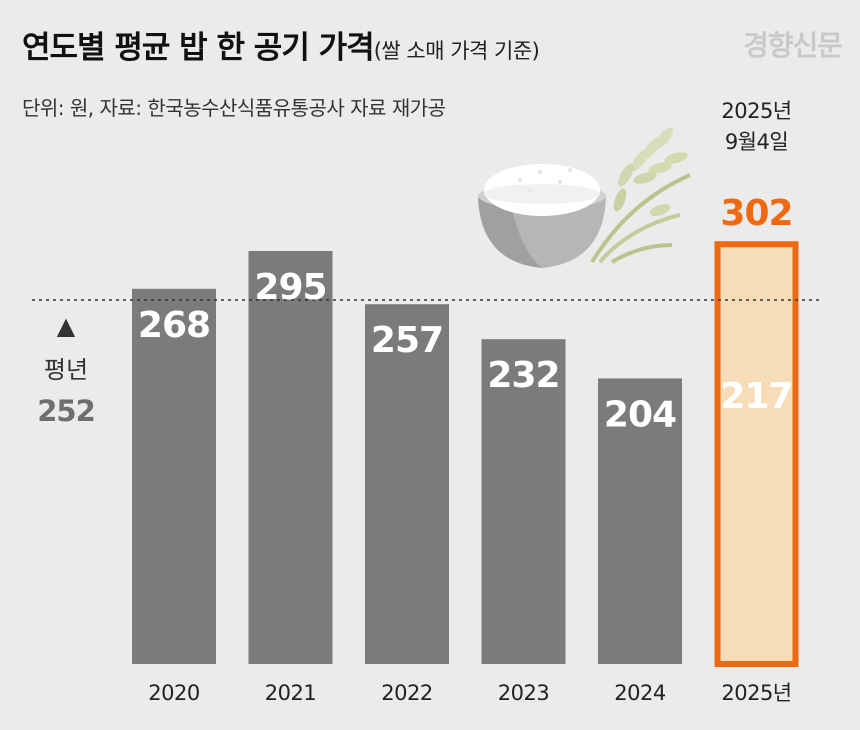  I want to click on source-note: 단위: 원, 자료: 한국농수산식품유통공사 자료 재가공, so click(234, 108).